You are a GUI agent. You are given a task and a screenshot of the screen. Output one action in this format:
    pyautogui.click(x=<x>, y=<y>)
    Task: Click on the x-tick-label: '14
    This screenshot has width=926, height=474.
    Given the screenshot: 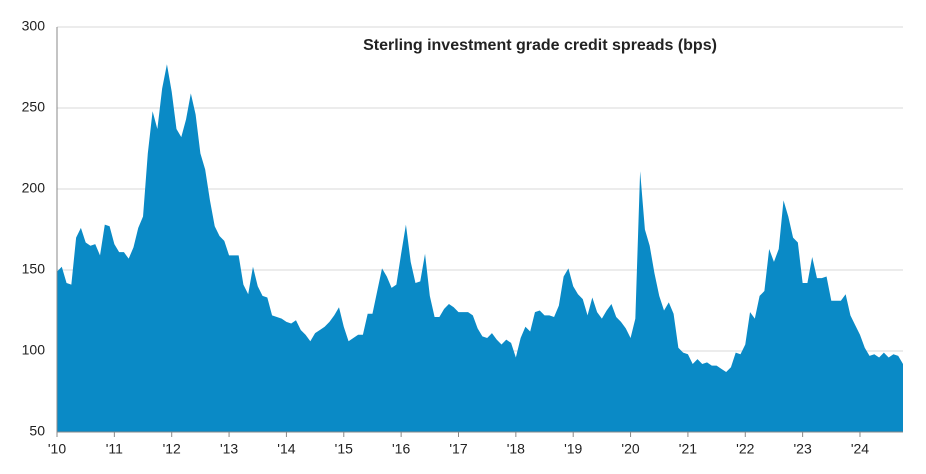 What is the action you would take?
    pyautogui.click(x=286, y=449)
    